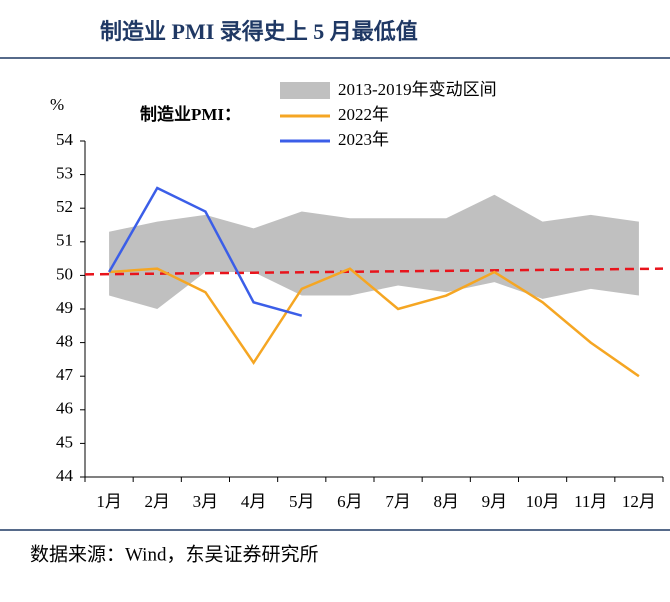 The height and width of the screenshot is (602, 670). What do you see at coordinates (65, 139) in the screenshot?
I see `y-tick-label: 54` at bounding box center [65, 139].